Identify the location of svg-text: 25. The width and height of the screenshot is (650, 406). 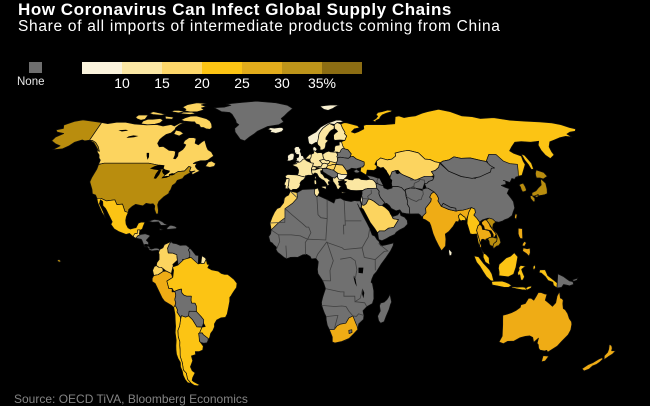
(242, 83).